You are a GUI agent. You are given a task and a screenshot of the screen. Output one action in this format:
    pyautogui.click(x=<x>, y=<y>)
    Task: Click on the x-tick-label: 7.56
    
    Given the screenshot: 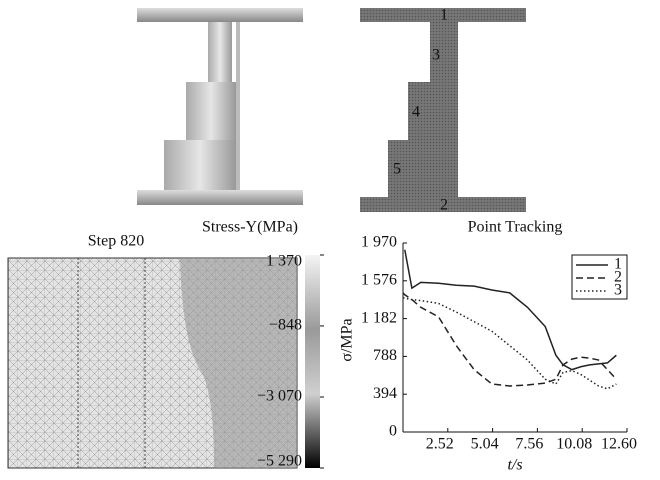 What is the action you would take?
    pyautogui.click(x=529, y=444)
    